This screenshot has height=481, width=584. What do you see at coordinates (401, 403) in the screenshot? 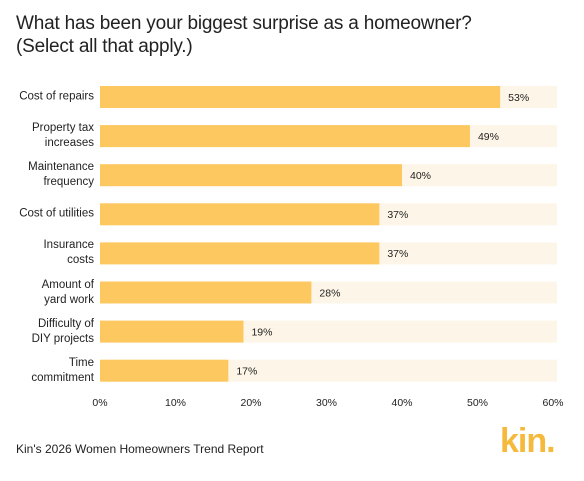
I see `x-tick-label: 40%` at bounding box center [401, 403].